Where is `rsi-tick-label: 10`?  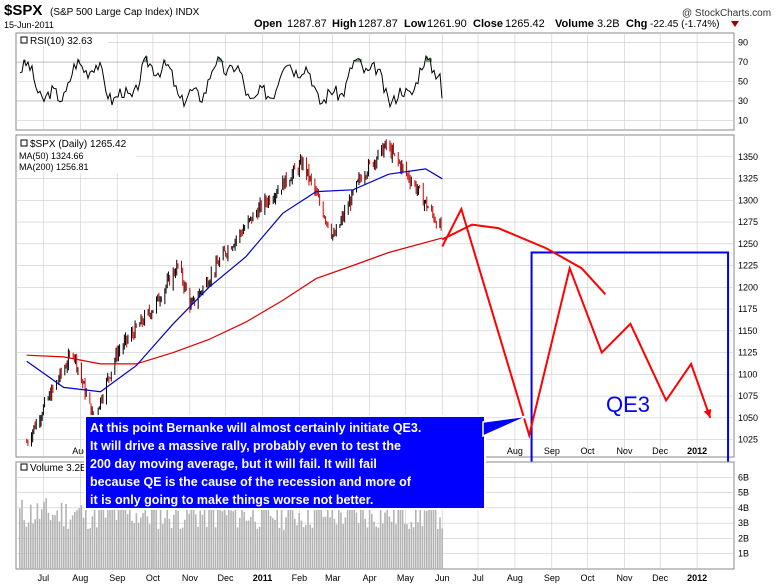 rsi-tick-label: 10 is located at coordinates (743, 120).